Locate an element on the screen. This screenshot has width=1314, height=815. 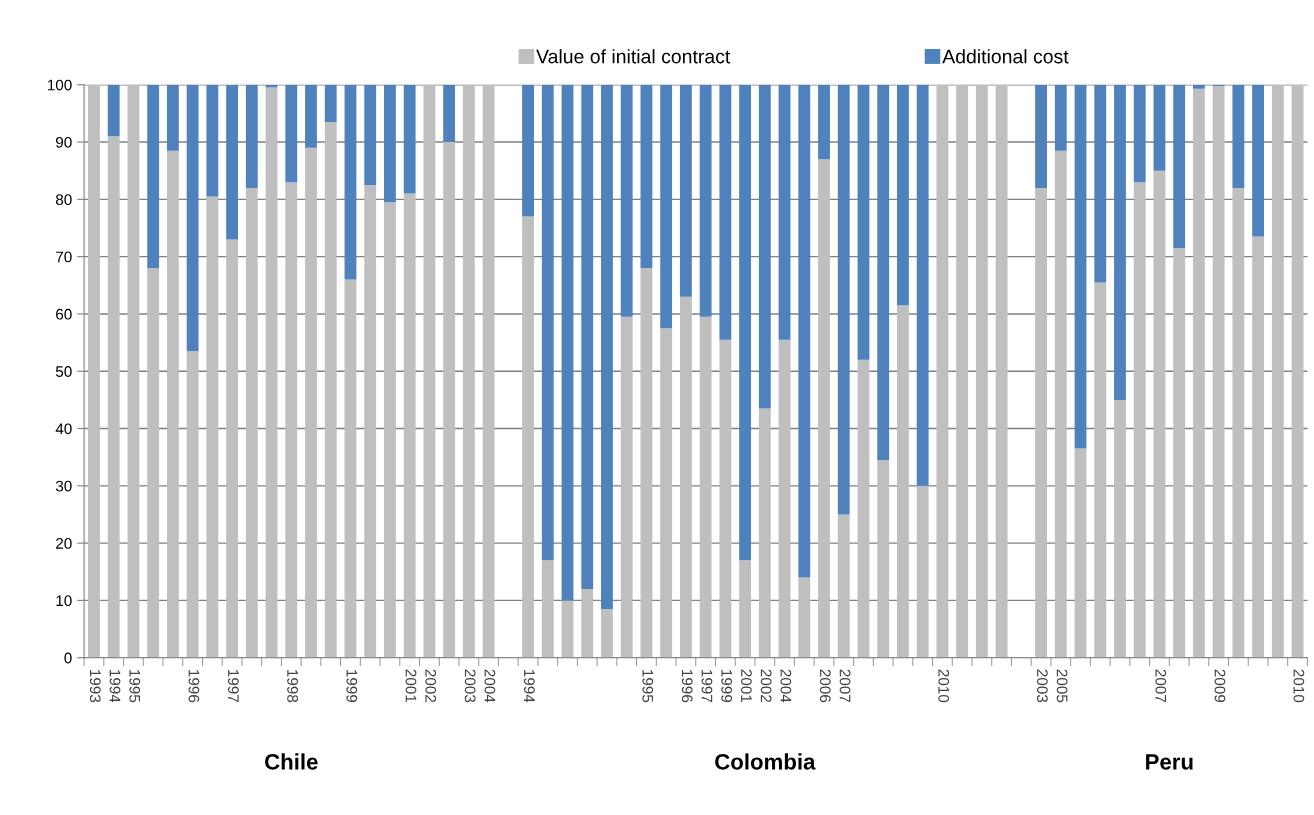
y-tick-label: 70 is located at coordinates (64, 257).